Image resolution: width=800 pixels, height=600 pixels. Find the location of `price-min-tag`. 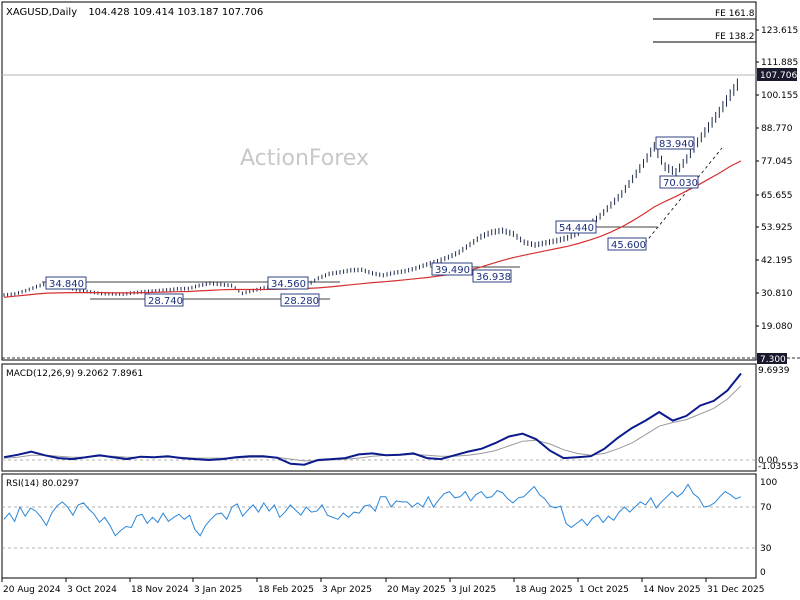

price-min-tag is located at coordinates (772, 358).